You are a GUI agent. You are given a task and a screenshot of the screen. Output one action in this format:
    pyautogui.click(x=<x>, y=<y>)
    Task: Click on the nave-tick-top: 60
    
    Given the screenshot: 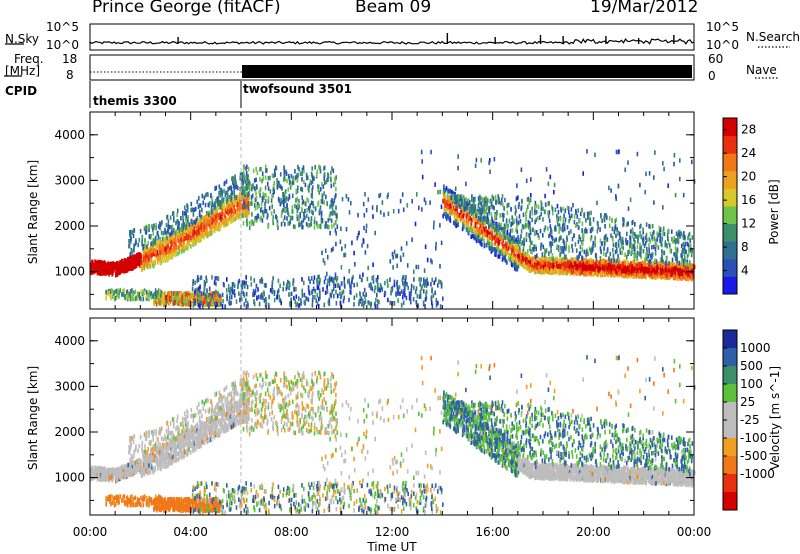 What is the action you would take?
    pyautogui.click(x=716, y=59)
    